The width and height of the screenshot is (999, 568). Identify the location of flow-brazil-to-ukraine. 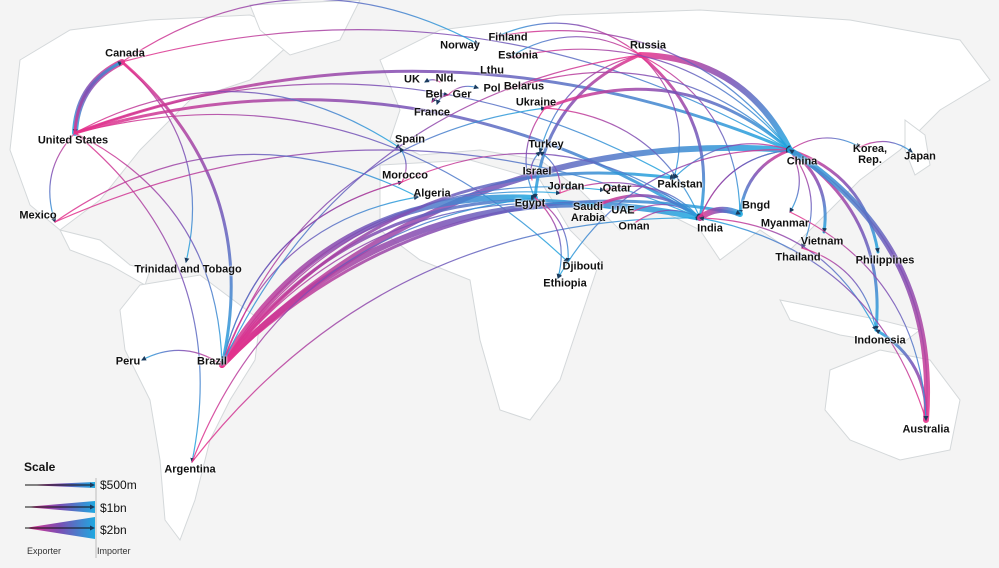
(383, 236).